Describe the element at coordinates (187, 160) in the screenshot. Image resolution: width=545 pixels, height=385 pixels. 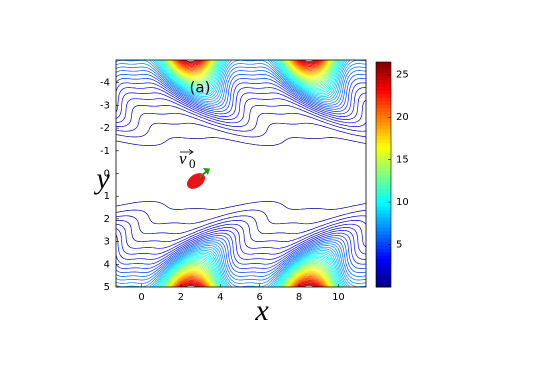
I see `velocity-annotation: v 0` at that location.